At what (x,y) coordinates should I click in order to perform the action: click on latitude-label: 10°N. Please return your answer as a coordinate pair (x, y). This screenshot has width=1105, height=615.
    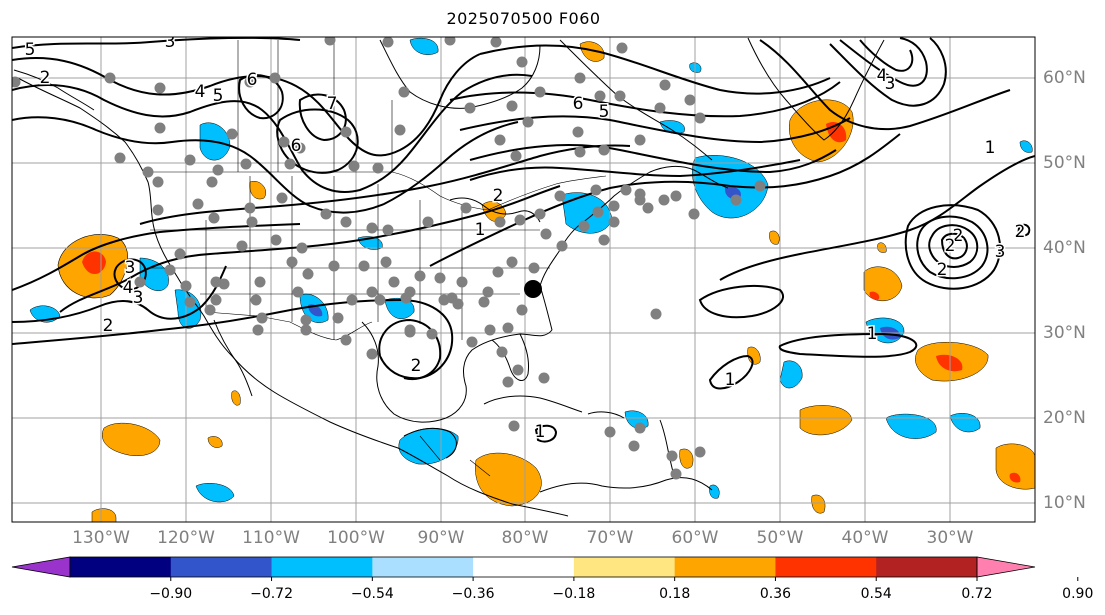
    Looking at the image, I should click on (1064, 503).